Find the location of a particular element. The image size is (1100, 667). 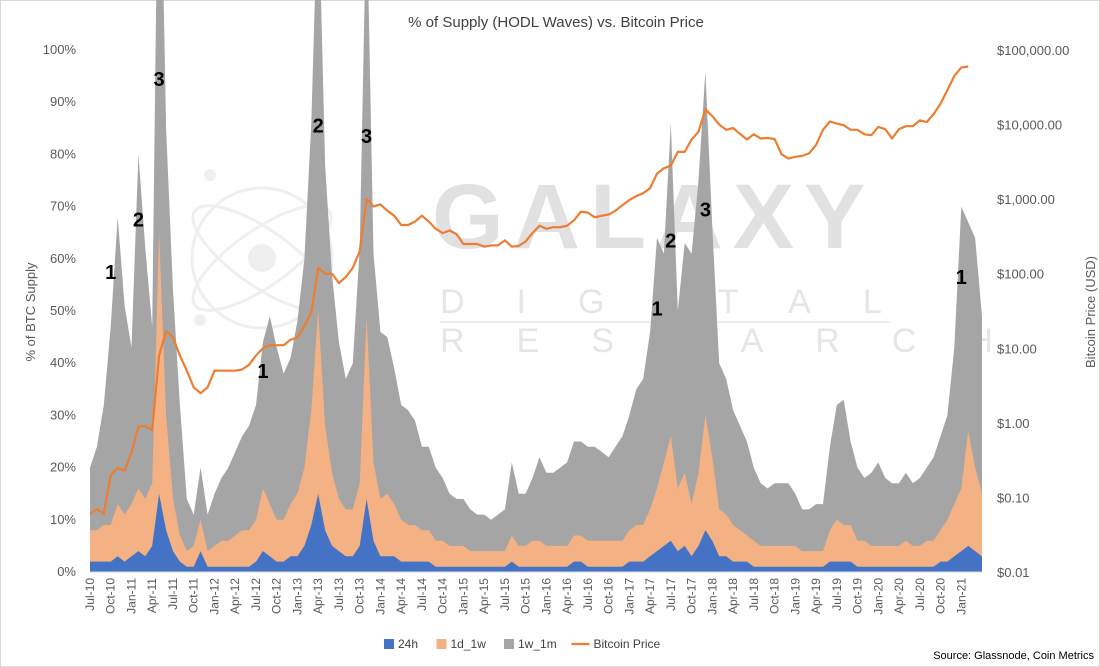

x-tick-label: Jul-19 is located at coordinates (837, 594).